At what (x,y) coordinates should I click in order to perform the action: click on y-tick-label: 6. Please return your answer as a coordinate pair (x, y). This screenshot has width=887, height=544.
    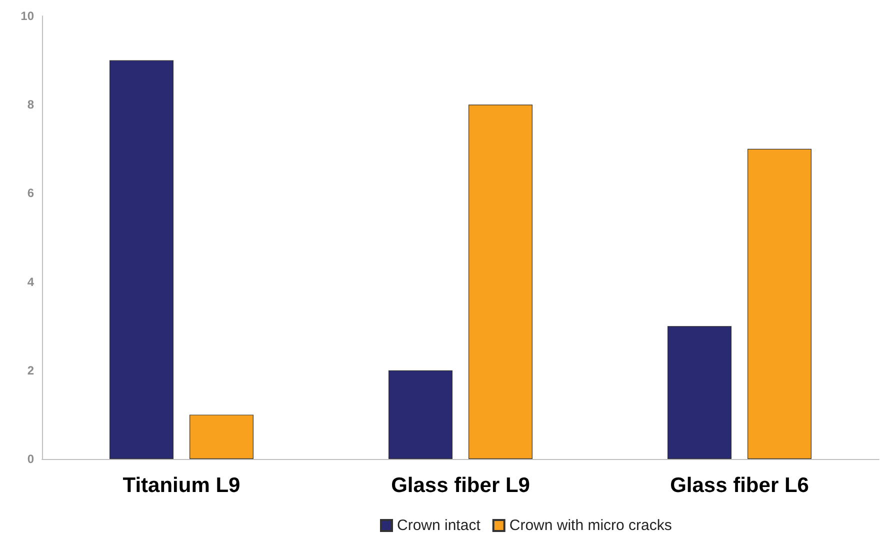
    Looking at the image, I should click on (30, 193).